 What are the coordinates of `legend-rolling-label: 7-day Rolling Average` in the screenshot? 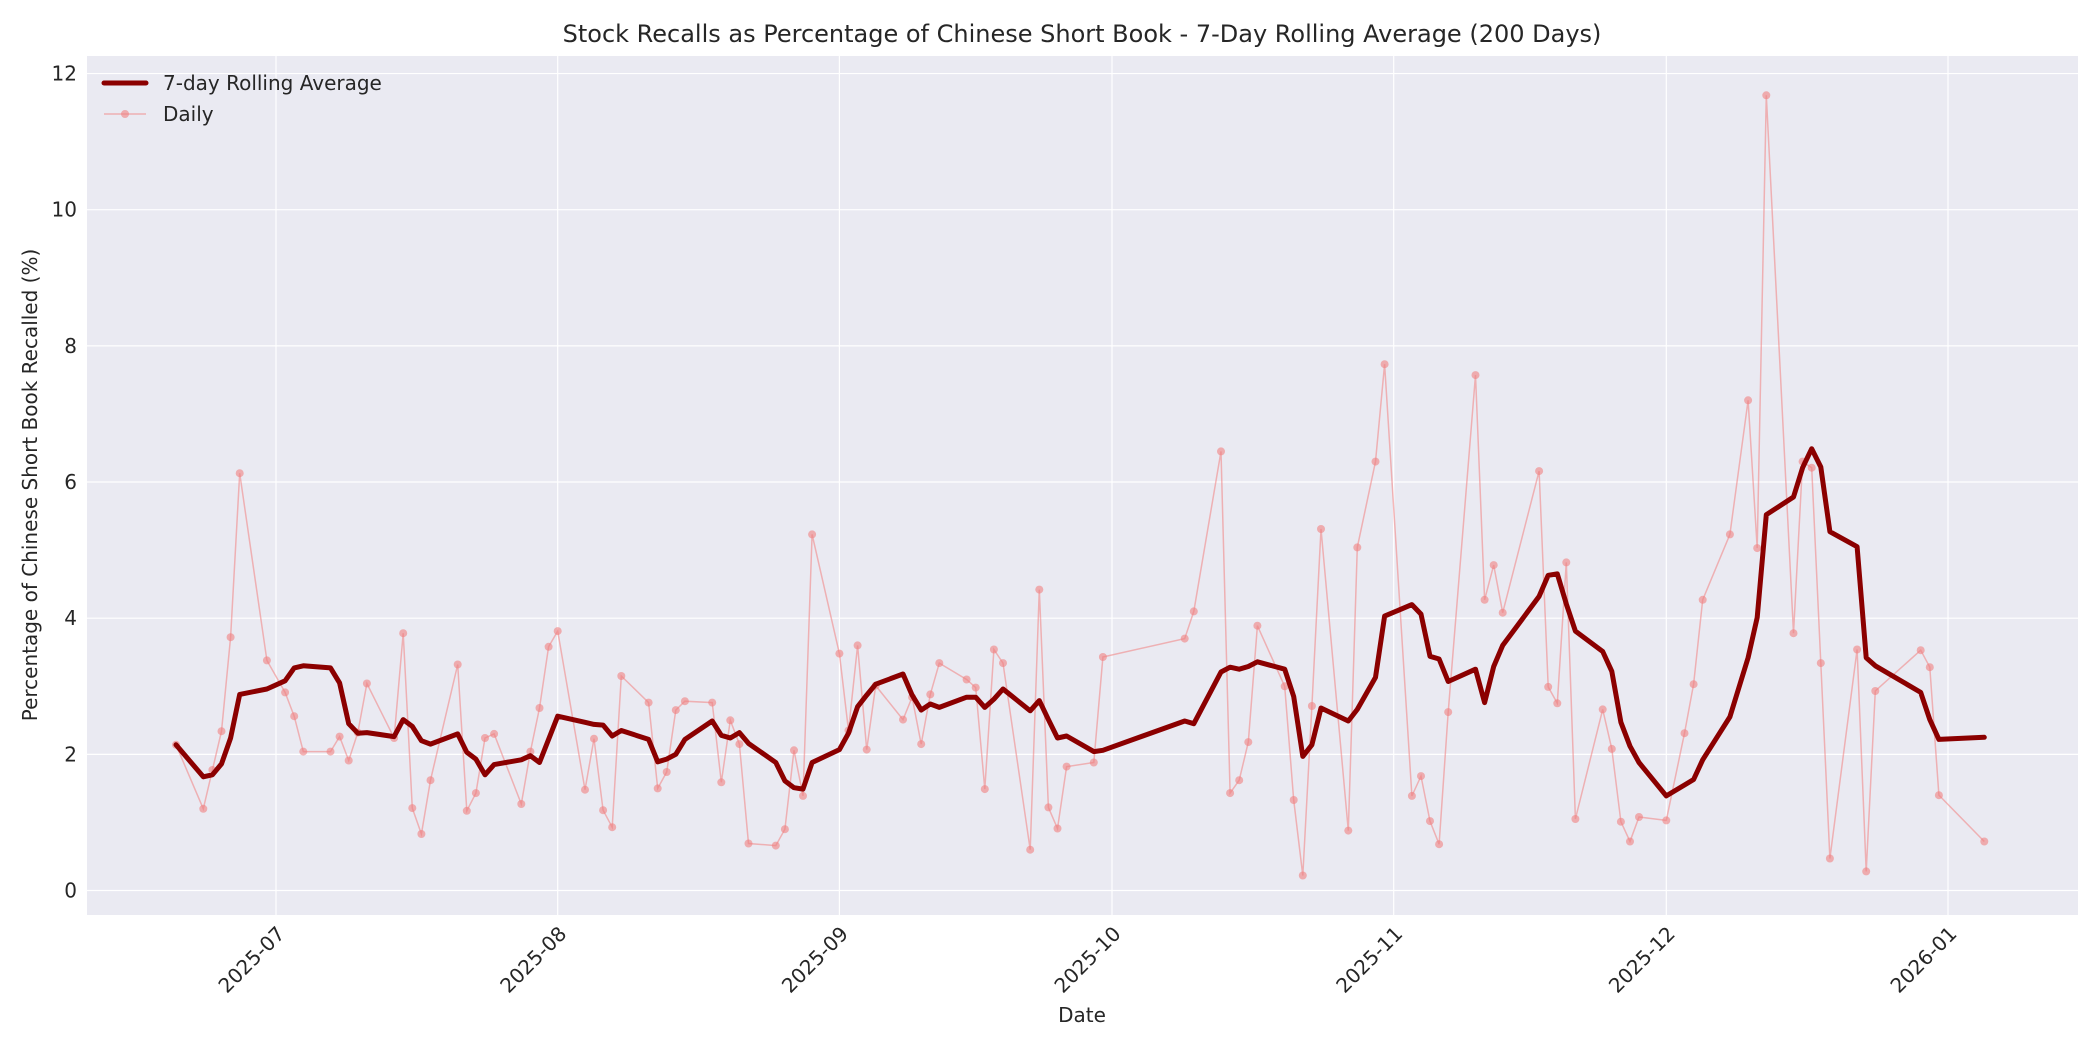 It's located at (272, 83).